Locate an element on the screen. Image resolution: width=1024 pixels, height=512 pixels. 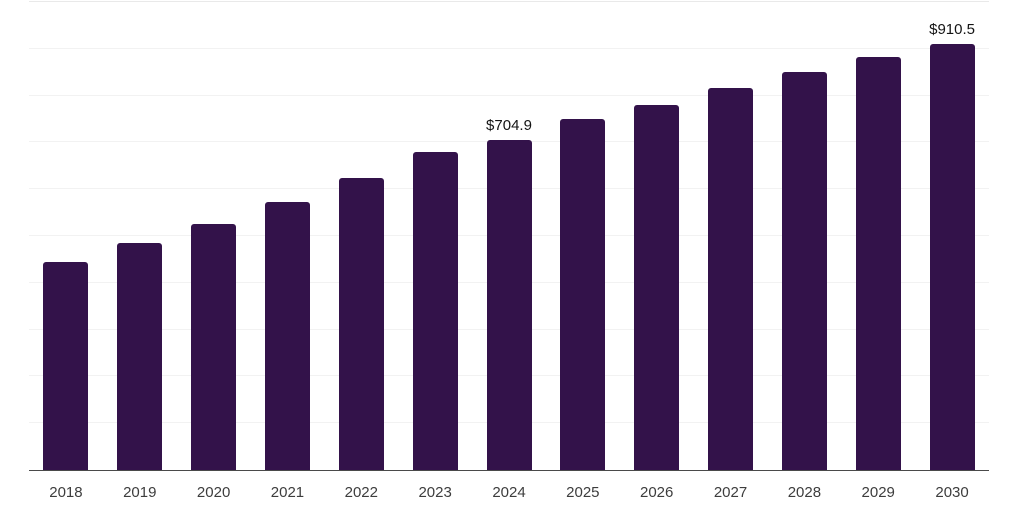
bar-2025 is located at coordinates (583, 294).